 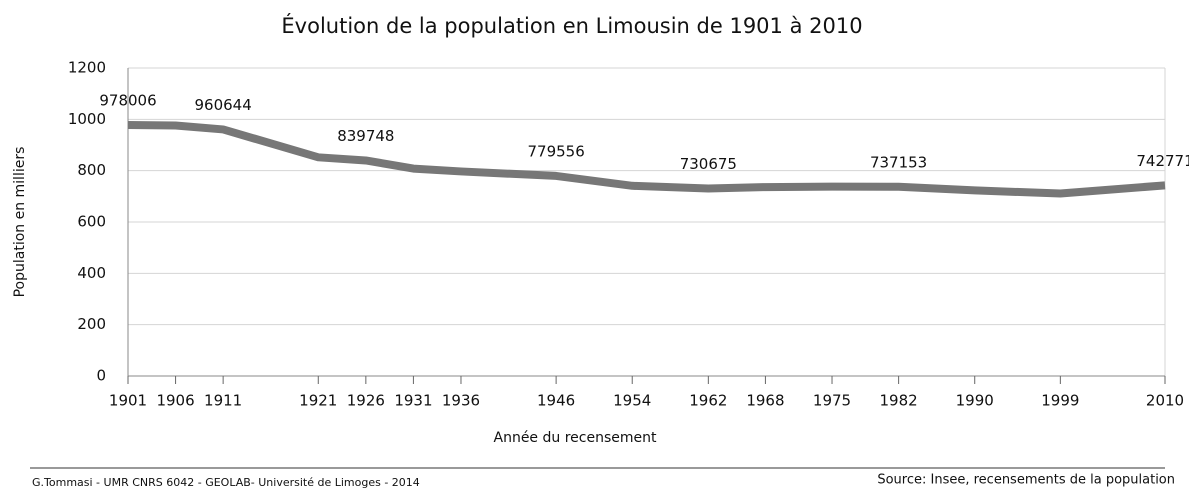 I want to click on x-tick-label: 1946, so click(x=556, y=401).